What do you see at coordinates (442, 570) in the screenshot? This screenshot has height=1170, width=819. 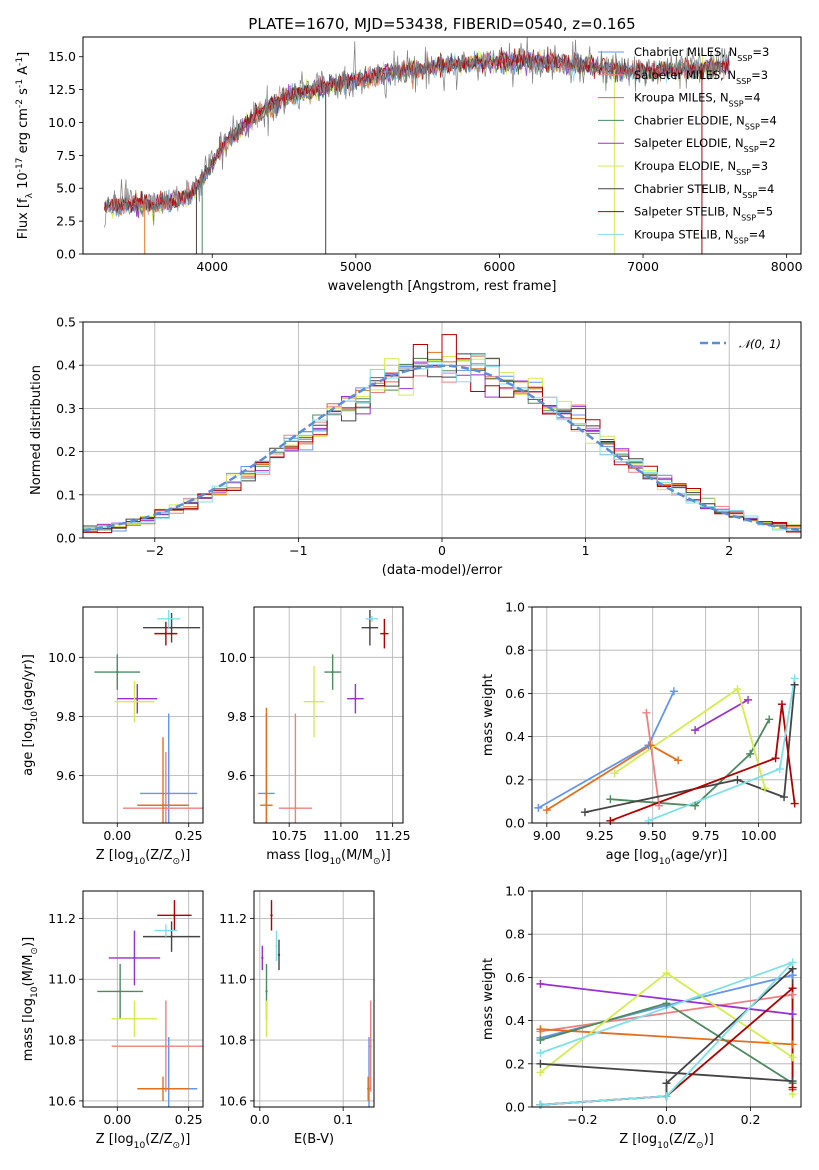 I see `label-part: (data-model)/error` at bounding box center [442, 570].